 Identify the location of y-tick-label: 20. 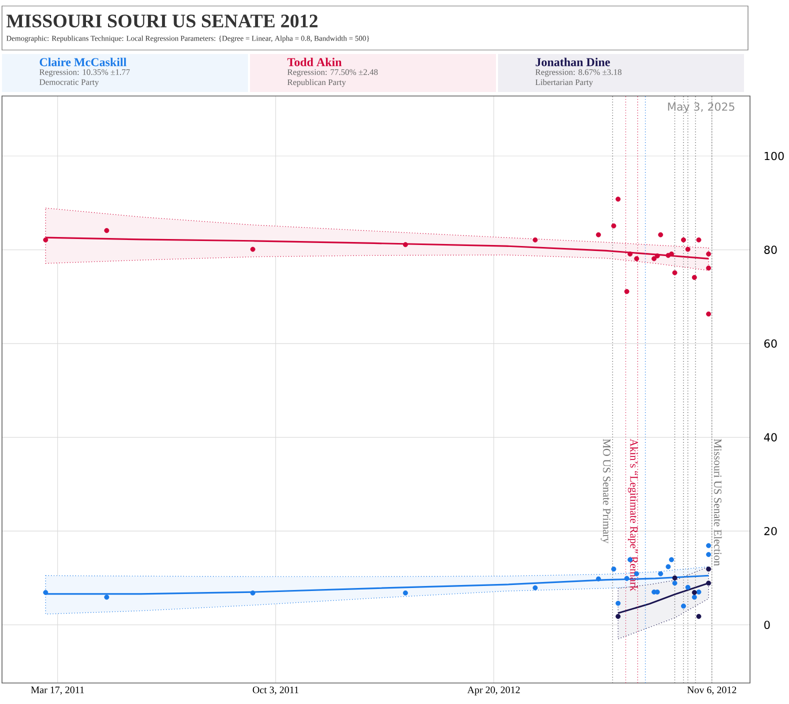
(770, 531).